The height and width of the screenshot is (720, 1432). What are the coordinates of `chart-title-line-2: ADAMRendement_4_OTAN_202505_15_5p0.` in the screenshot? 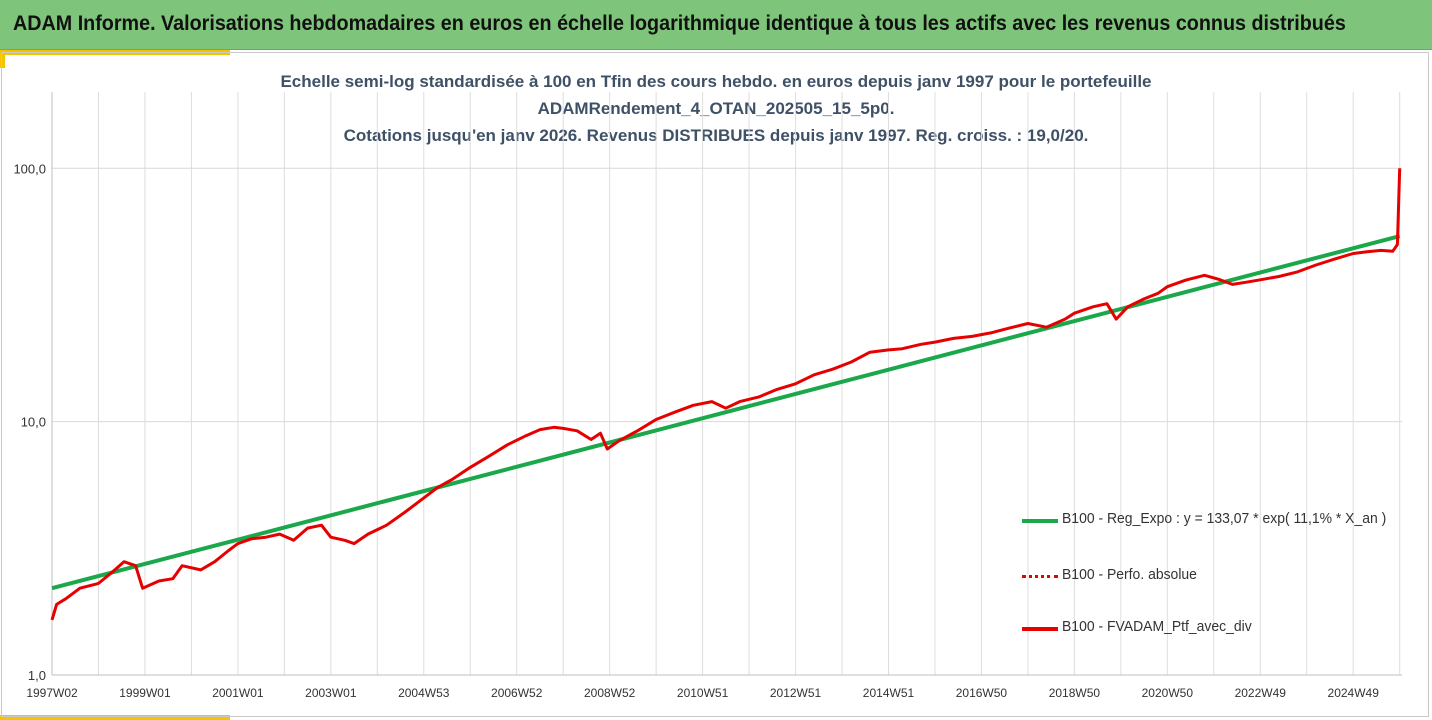 It's located at (716, 108).